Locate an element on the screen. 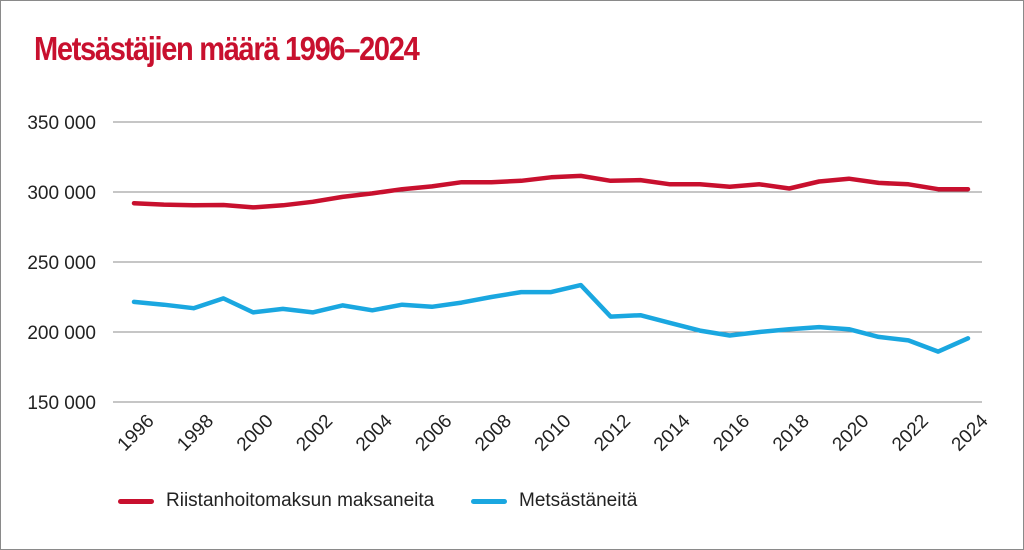 The height and width of the screenshot is (550, 1024). x-tick-label: 2010 is located at coordinates (553, 433).